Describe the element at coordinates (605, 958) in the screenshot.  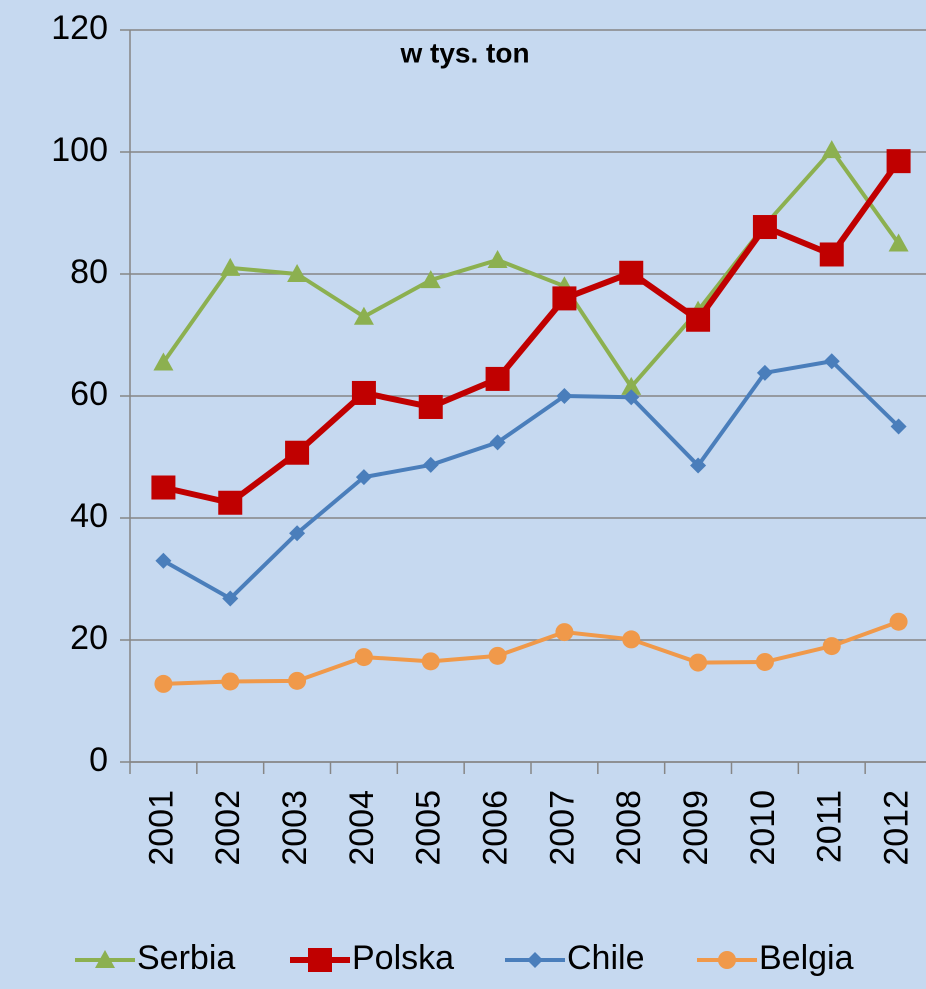
I see `legend-label: Chile` at that location.